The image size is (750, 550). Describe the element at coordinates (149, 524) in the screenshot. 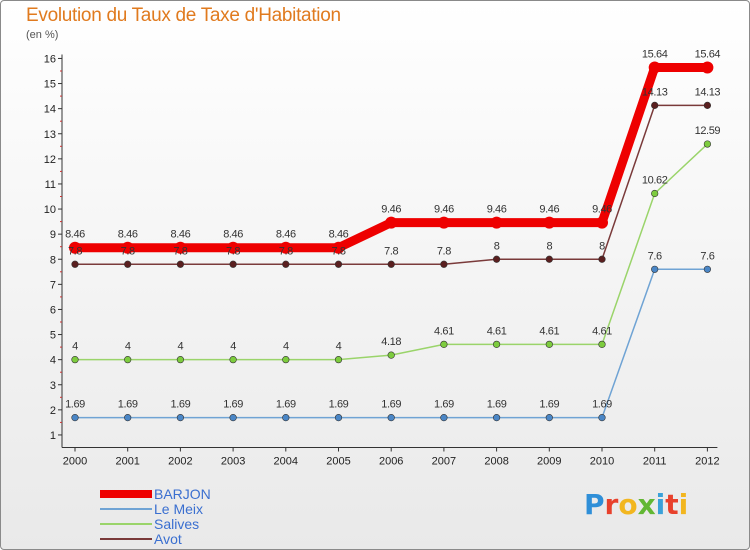

I see `legend-item: Salives` at that location.